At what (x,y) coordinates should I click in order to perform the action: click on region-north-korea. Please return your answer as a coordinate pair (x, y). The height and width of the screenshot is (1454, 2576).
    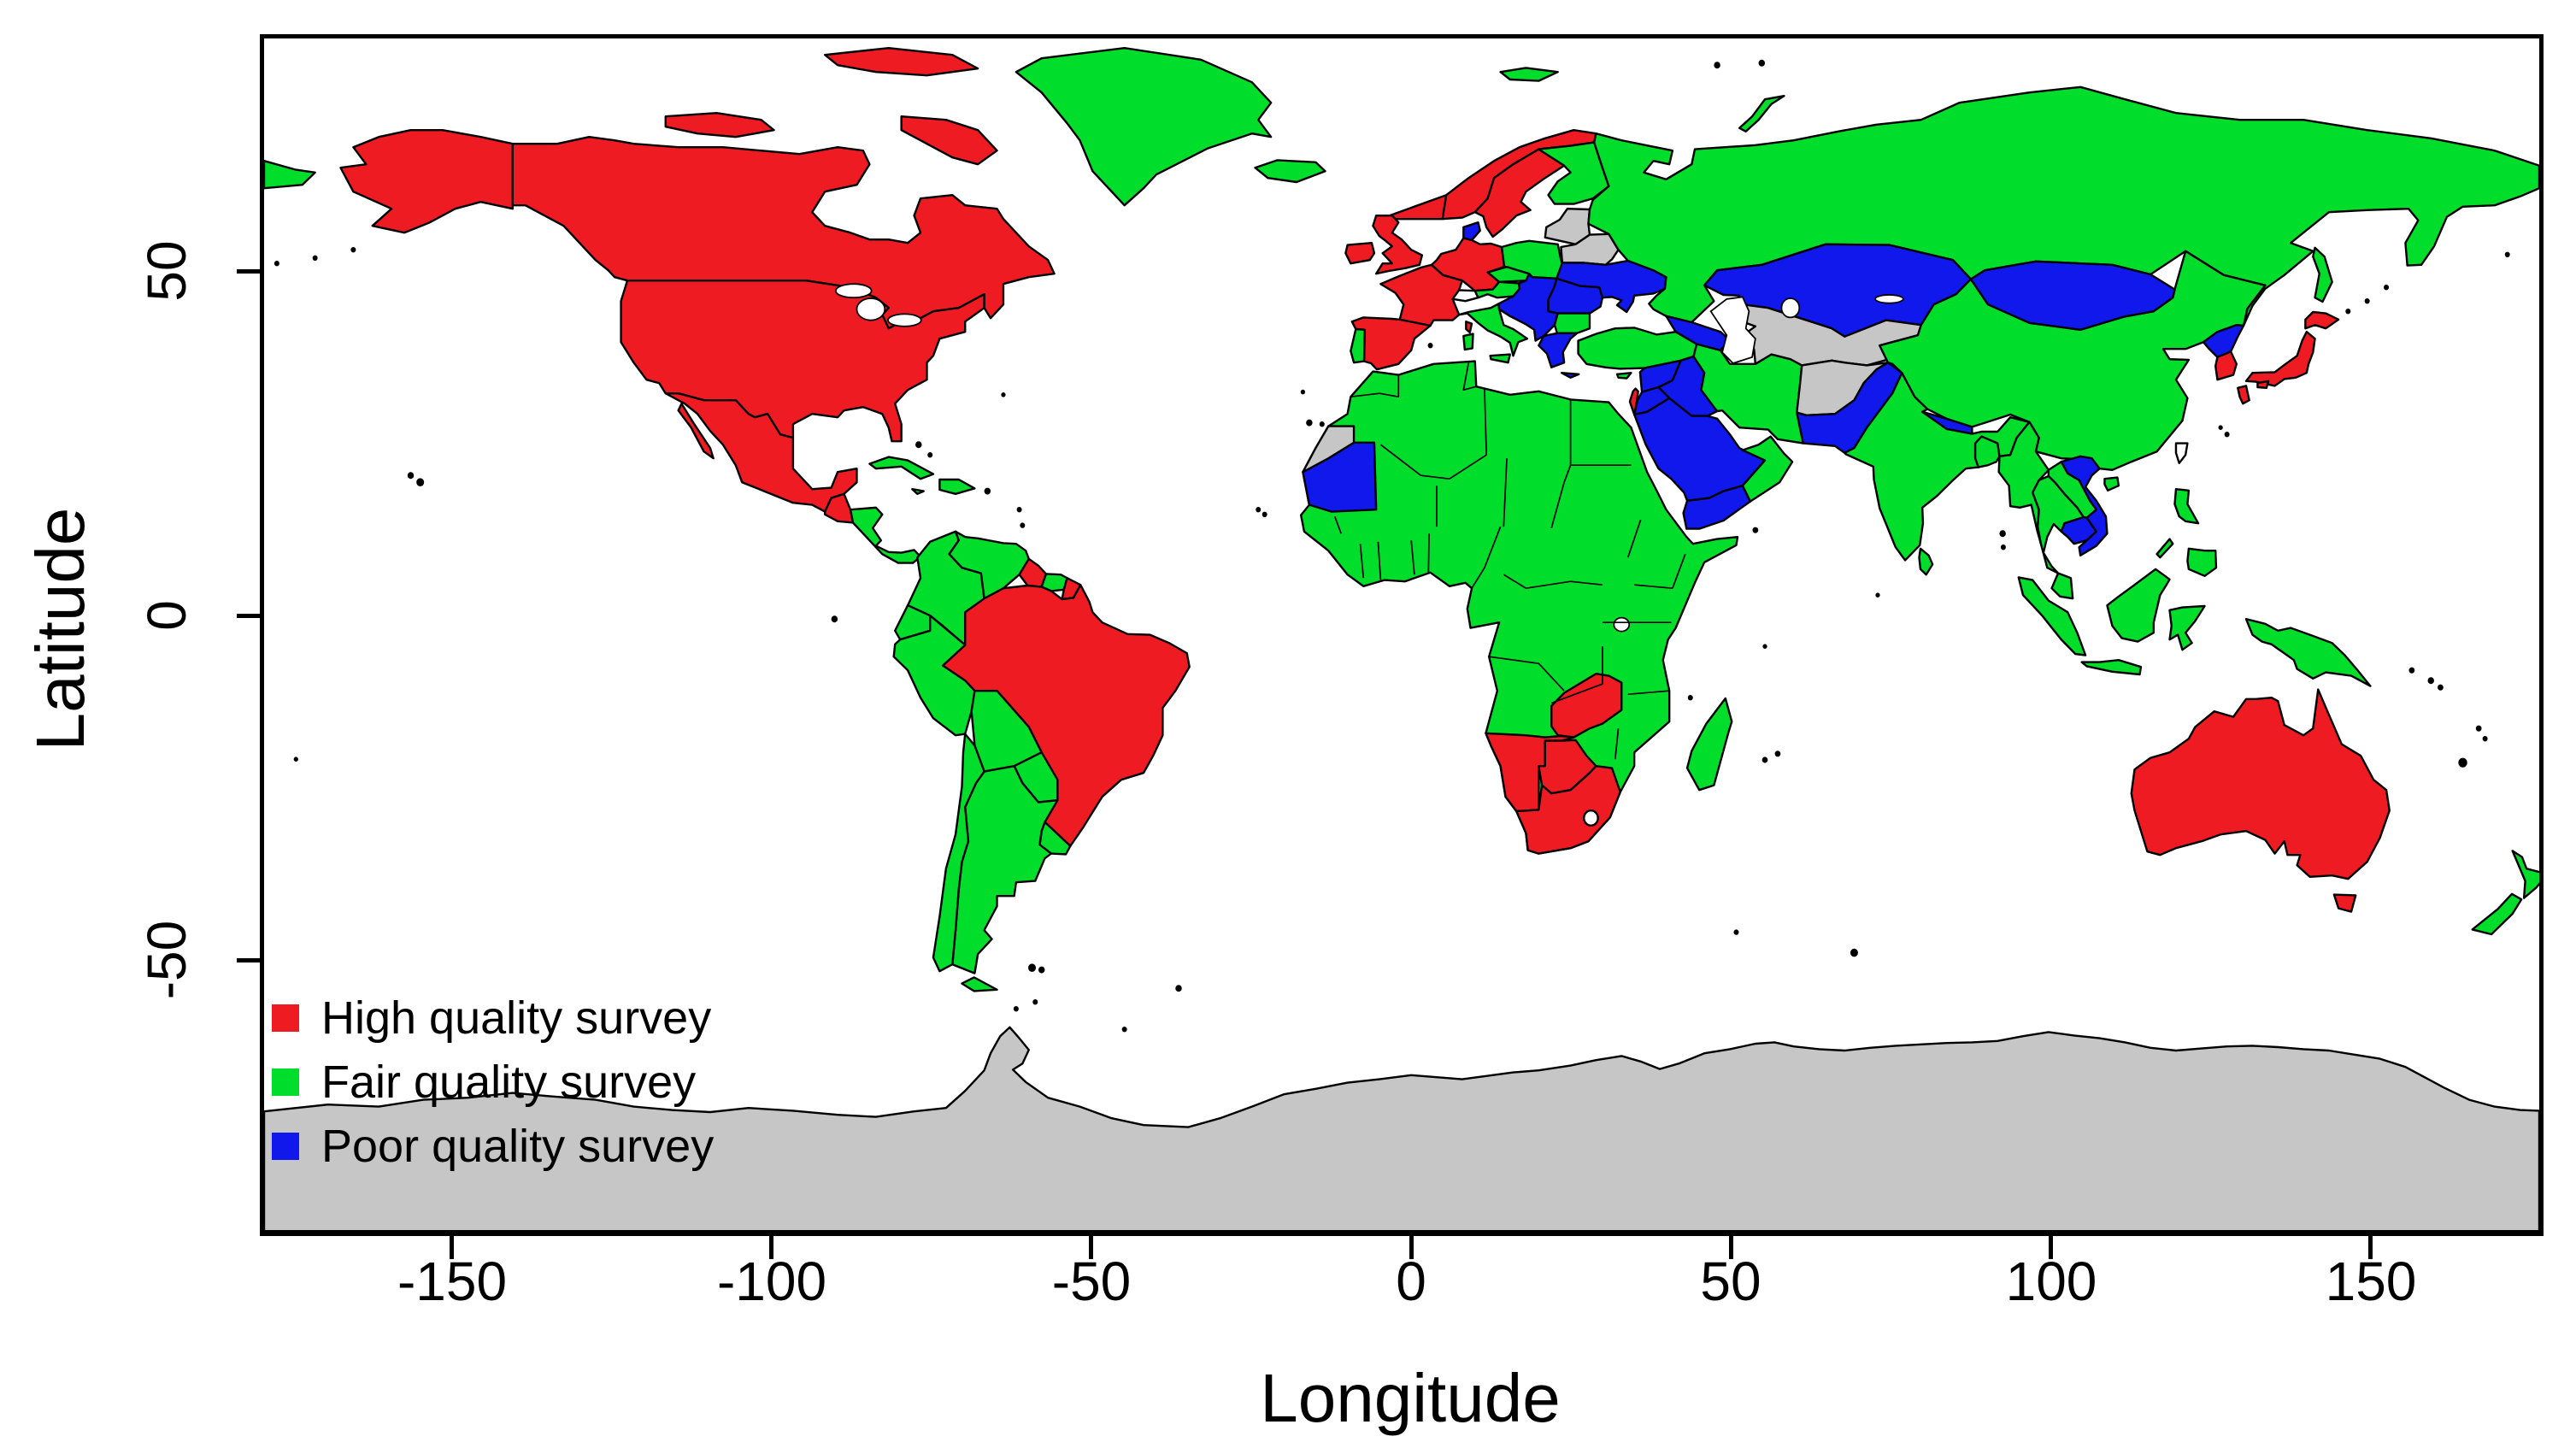
    Looking at the image, I should click on (2223, 341).